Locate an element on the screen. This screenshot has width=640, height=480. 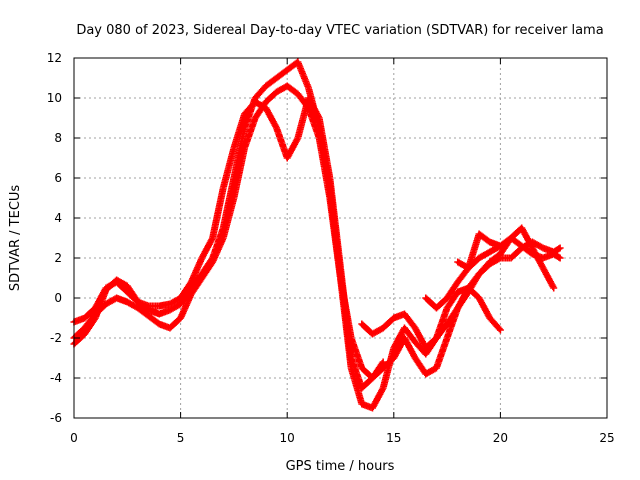
y-tick-label: 4 is located at coordinates (58, 218).